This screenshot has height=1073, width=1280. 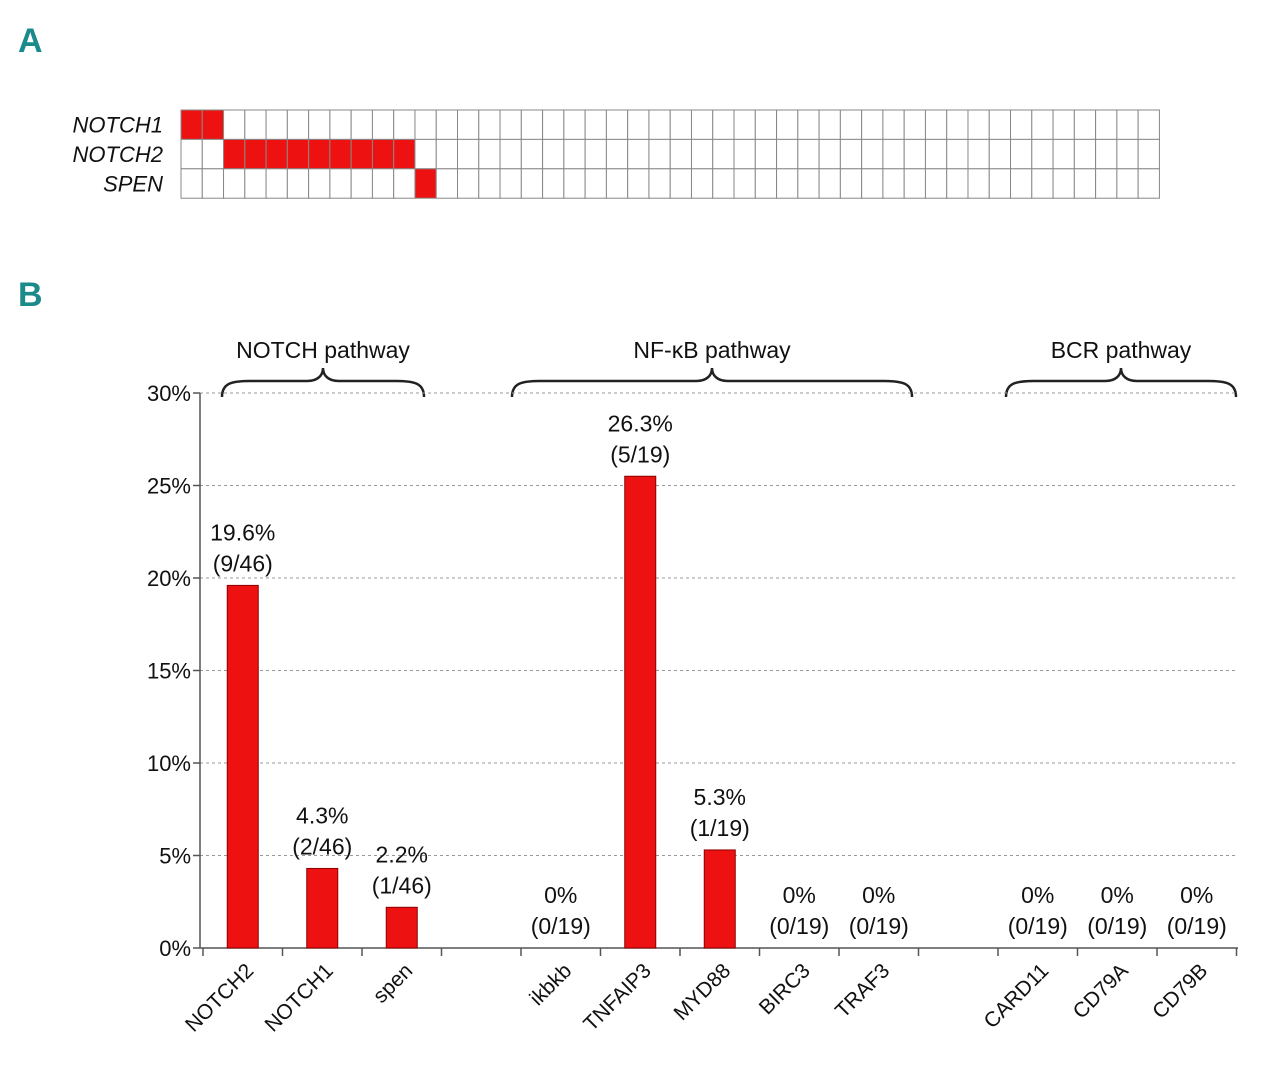 What do you see at coordinates (561, 926) in the screenshot?
I see `data-label-frac: (0/19)` at bounding box center [561, 926].